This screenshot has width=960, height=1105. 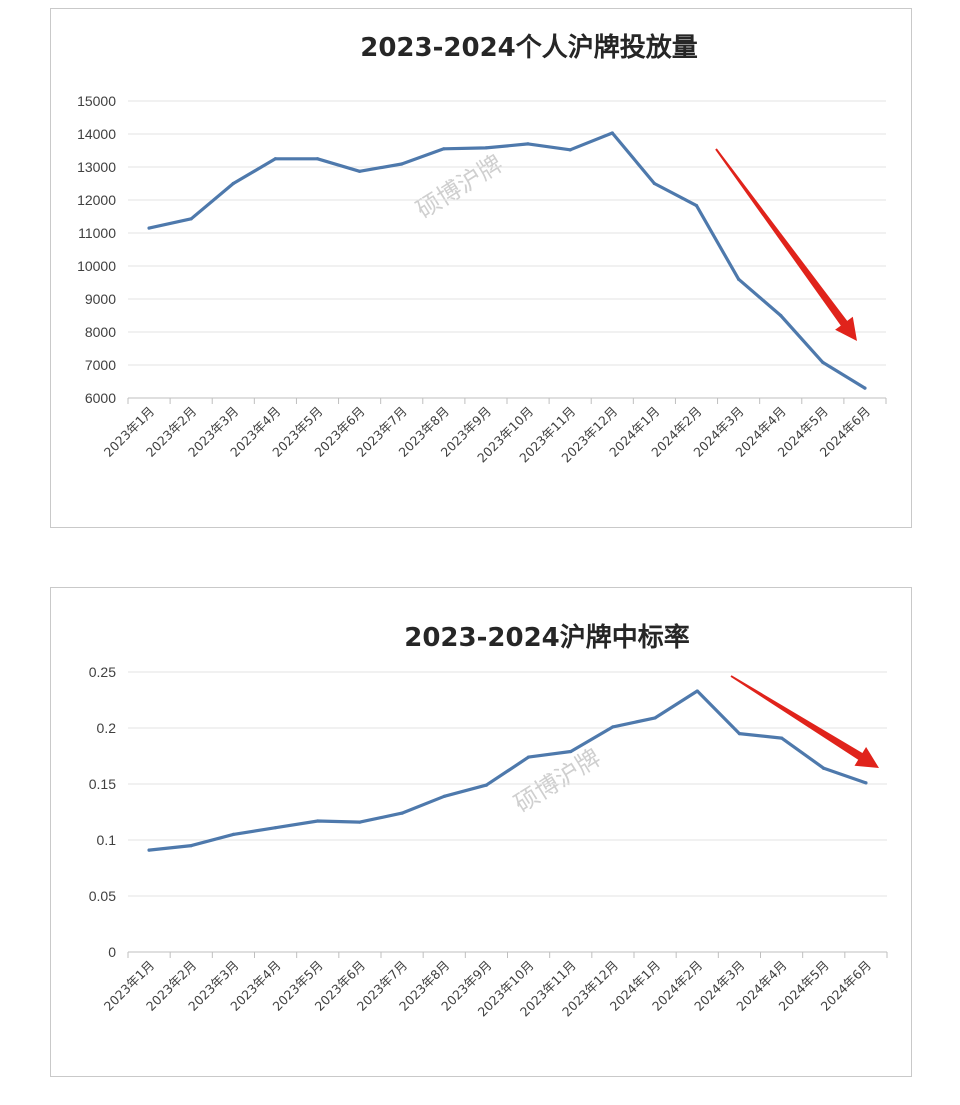 I want to click on y-tick-label: 9000, so click(x=100, y=299).